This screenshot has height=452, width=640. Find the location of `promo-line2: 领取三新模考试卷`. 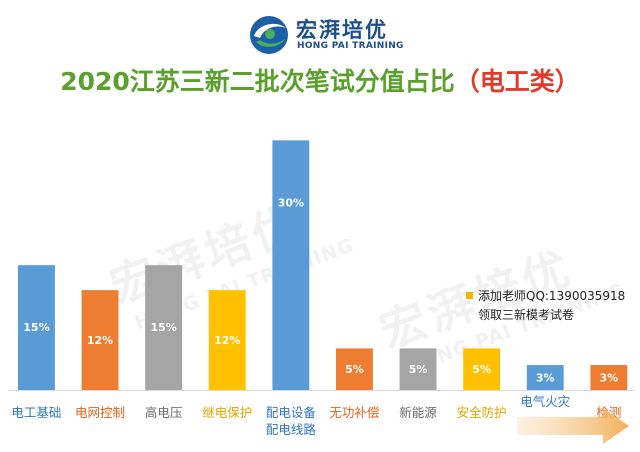

promo-line2: 领取三新模考试卷 is located at coordinates (526, 315).